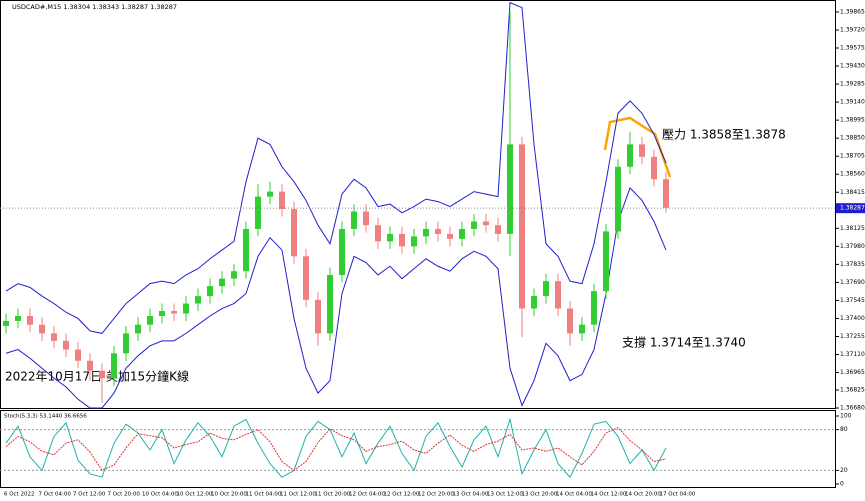  I want to click on y-tick-label: 20, so click(844, 470).